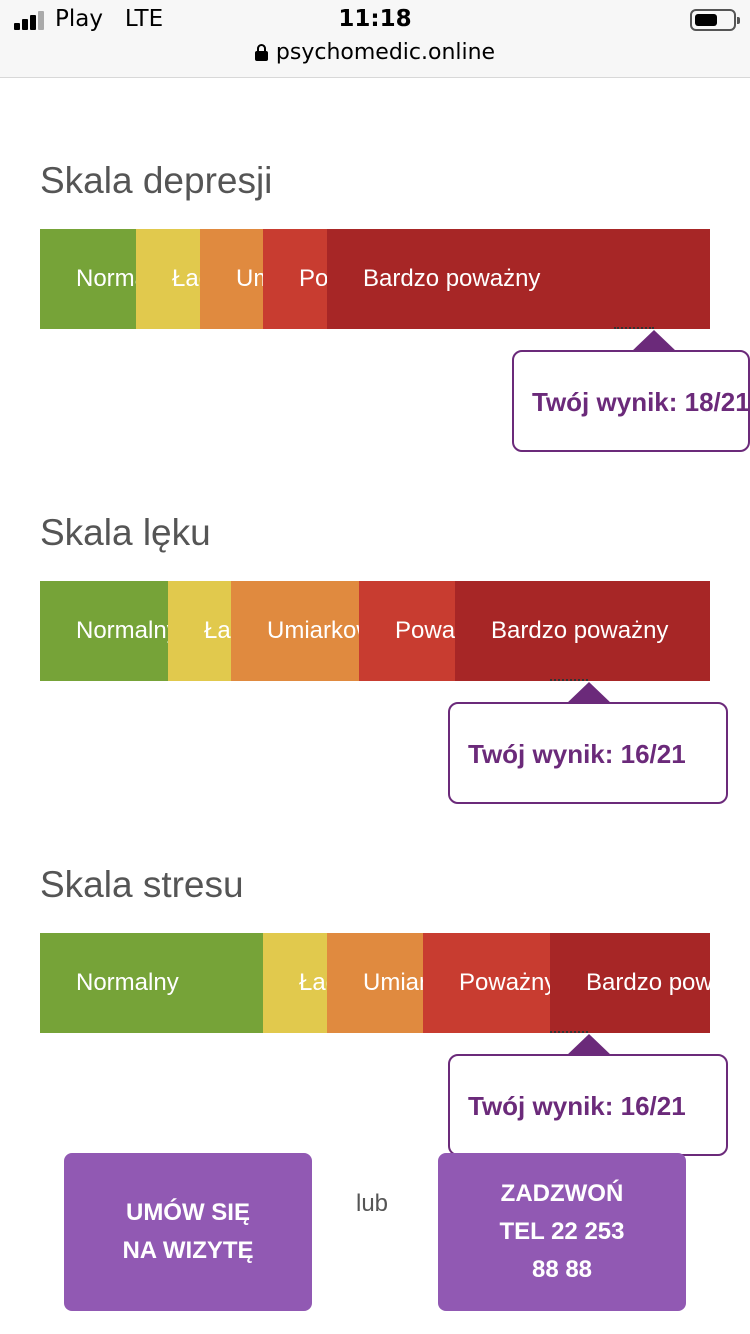 The image size is (750, 1334). I want to click on score-tooltip: Twój wynik: 18/21, so click(631, 391).